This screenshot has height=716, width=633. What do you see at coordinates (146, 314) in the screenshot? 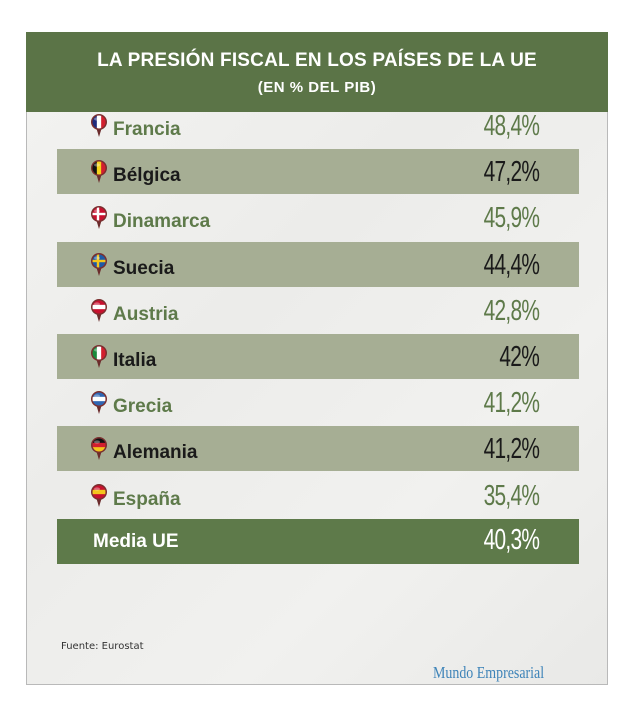
I see `country-label: Austria` at bounding box center [146, 314].